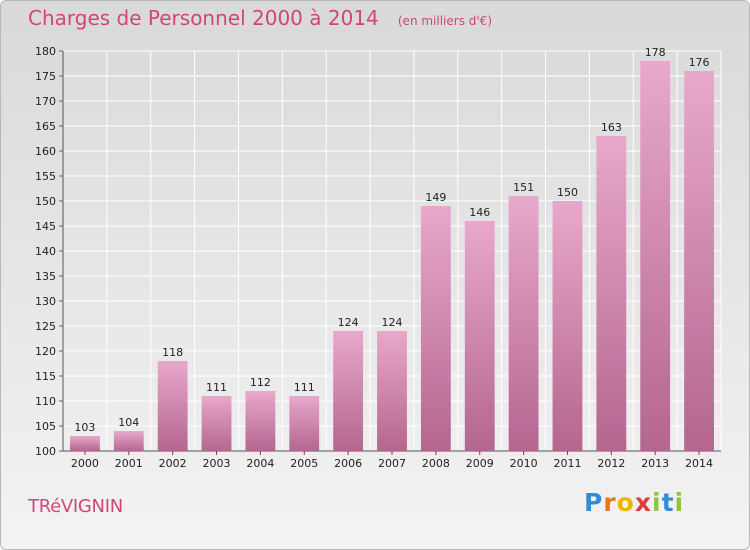 The width and height of the screenshot is (750, 550). I want to click on y-tick-label: 150, so click(45, 201).